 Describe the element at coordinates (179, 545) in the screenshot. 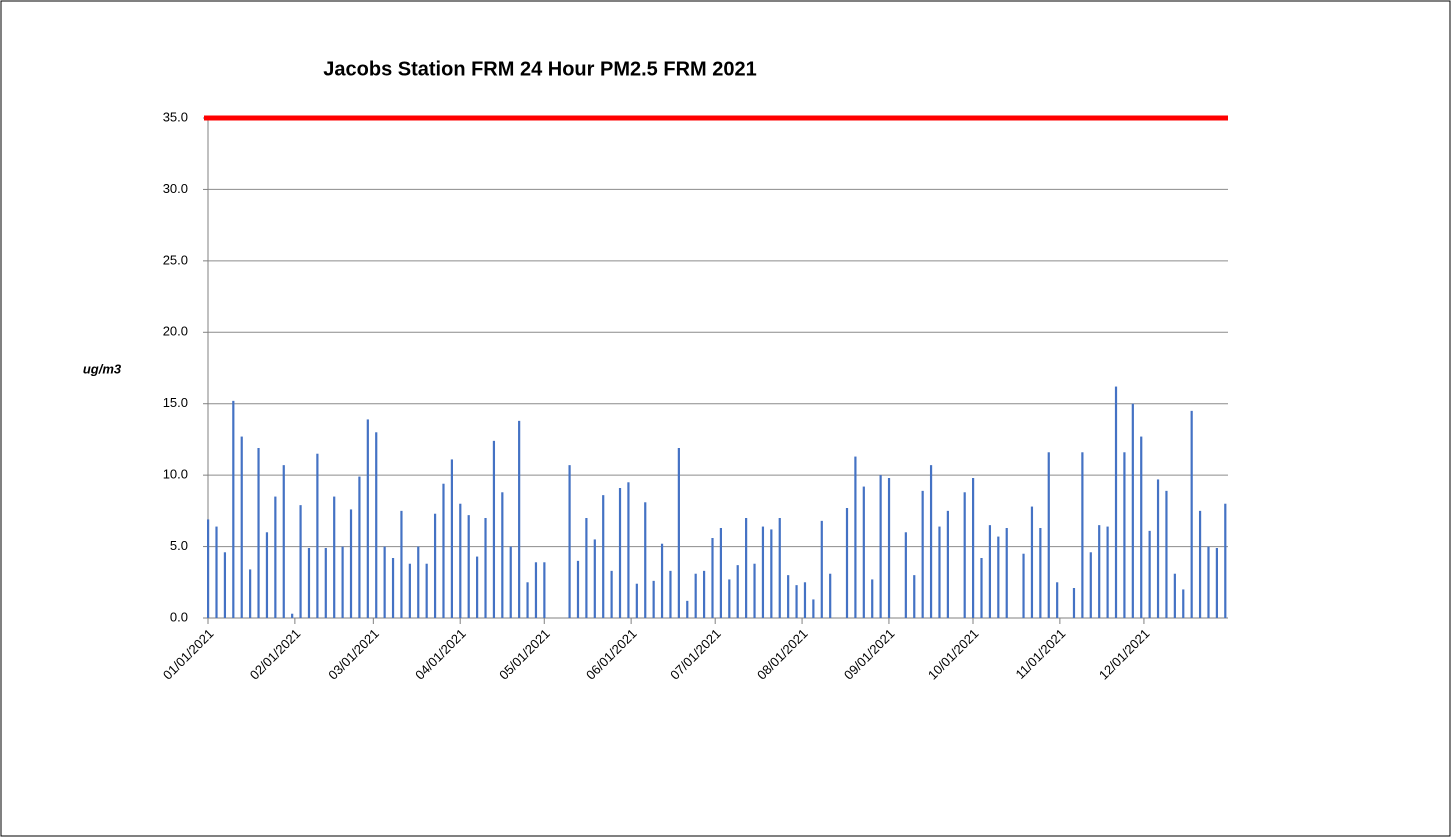

I see `y-tick-label: 5.0` at that location.